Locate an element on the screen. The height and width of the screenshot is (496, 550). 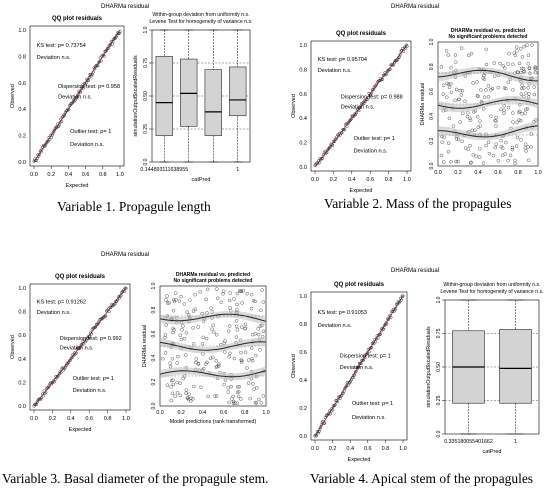
scatter-title-1: DHARMa residual vs. predicted is located at coordinates (488, 31).